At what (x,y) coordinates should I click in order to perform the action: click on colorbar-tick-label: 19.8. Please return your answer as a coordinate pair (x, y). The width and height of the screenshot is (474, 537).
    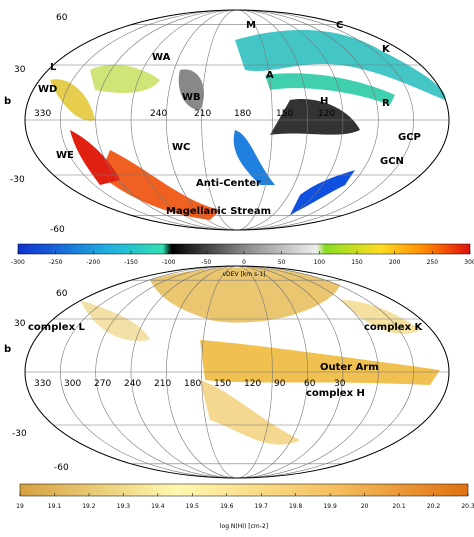
    Looking at the image, I should click on (296, 506).